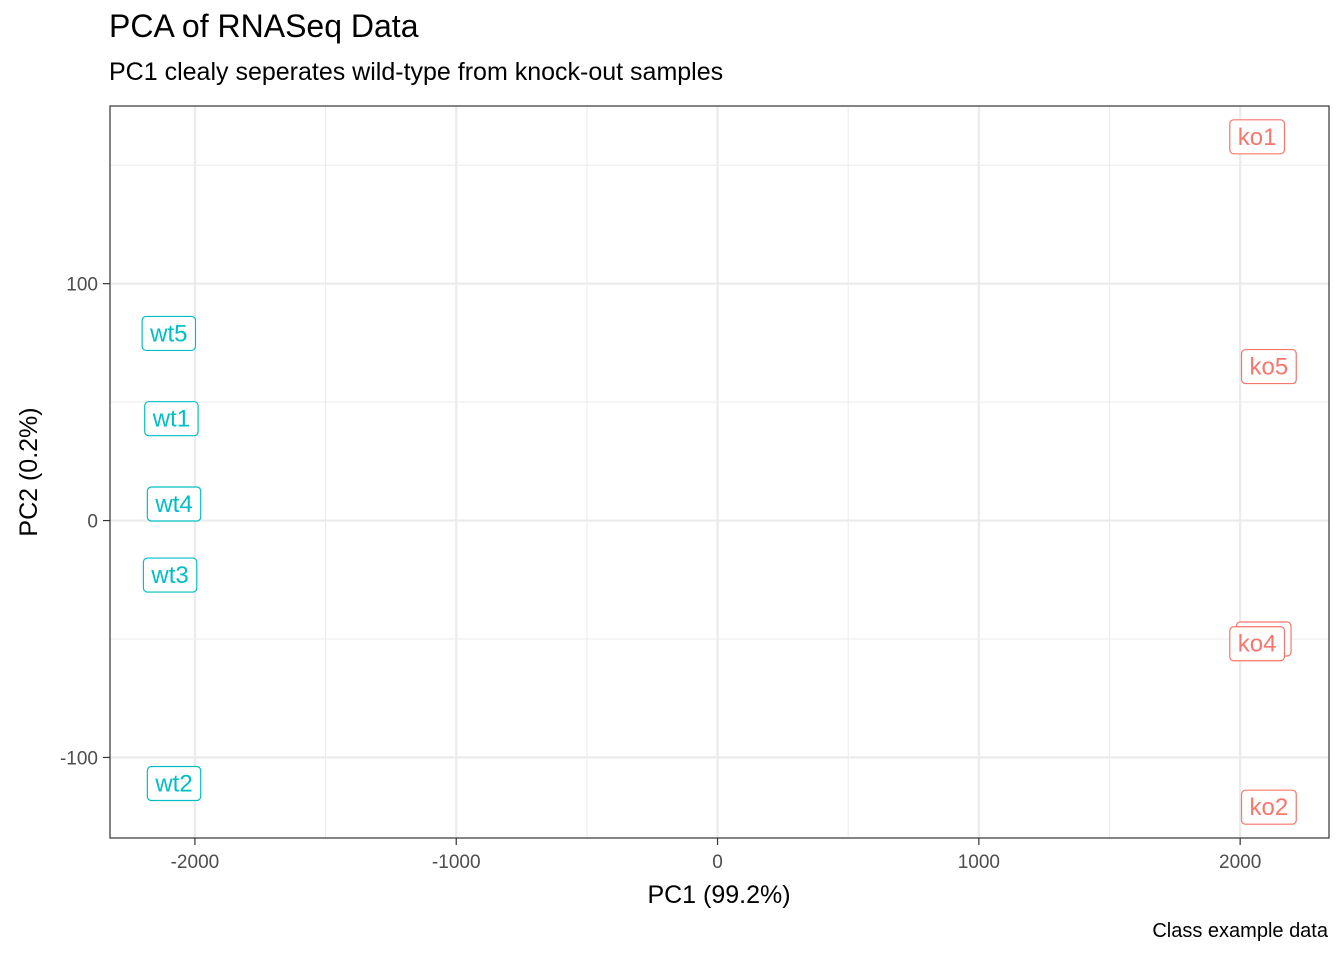  Describe the element at coordinates (79, 758) in the screenshot. I see `y-tick-label: -100` at that location.